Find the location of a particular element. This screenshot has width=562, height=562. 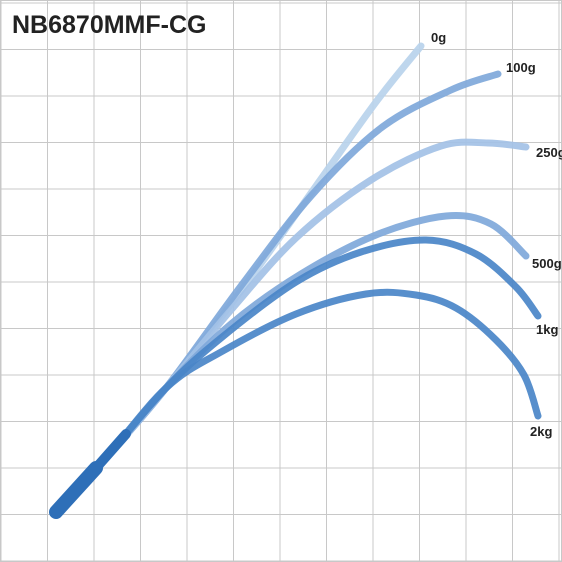

chart-title: NB6870MMF-CG is located at coordinates (109, 25).